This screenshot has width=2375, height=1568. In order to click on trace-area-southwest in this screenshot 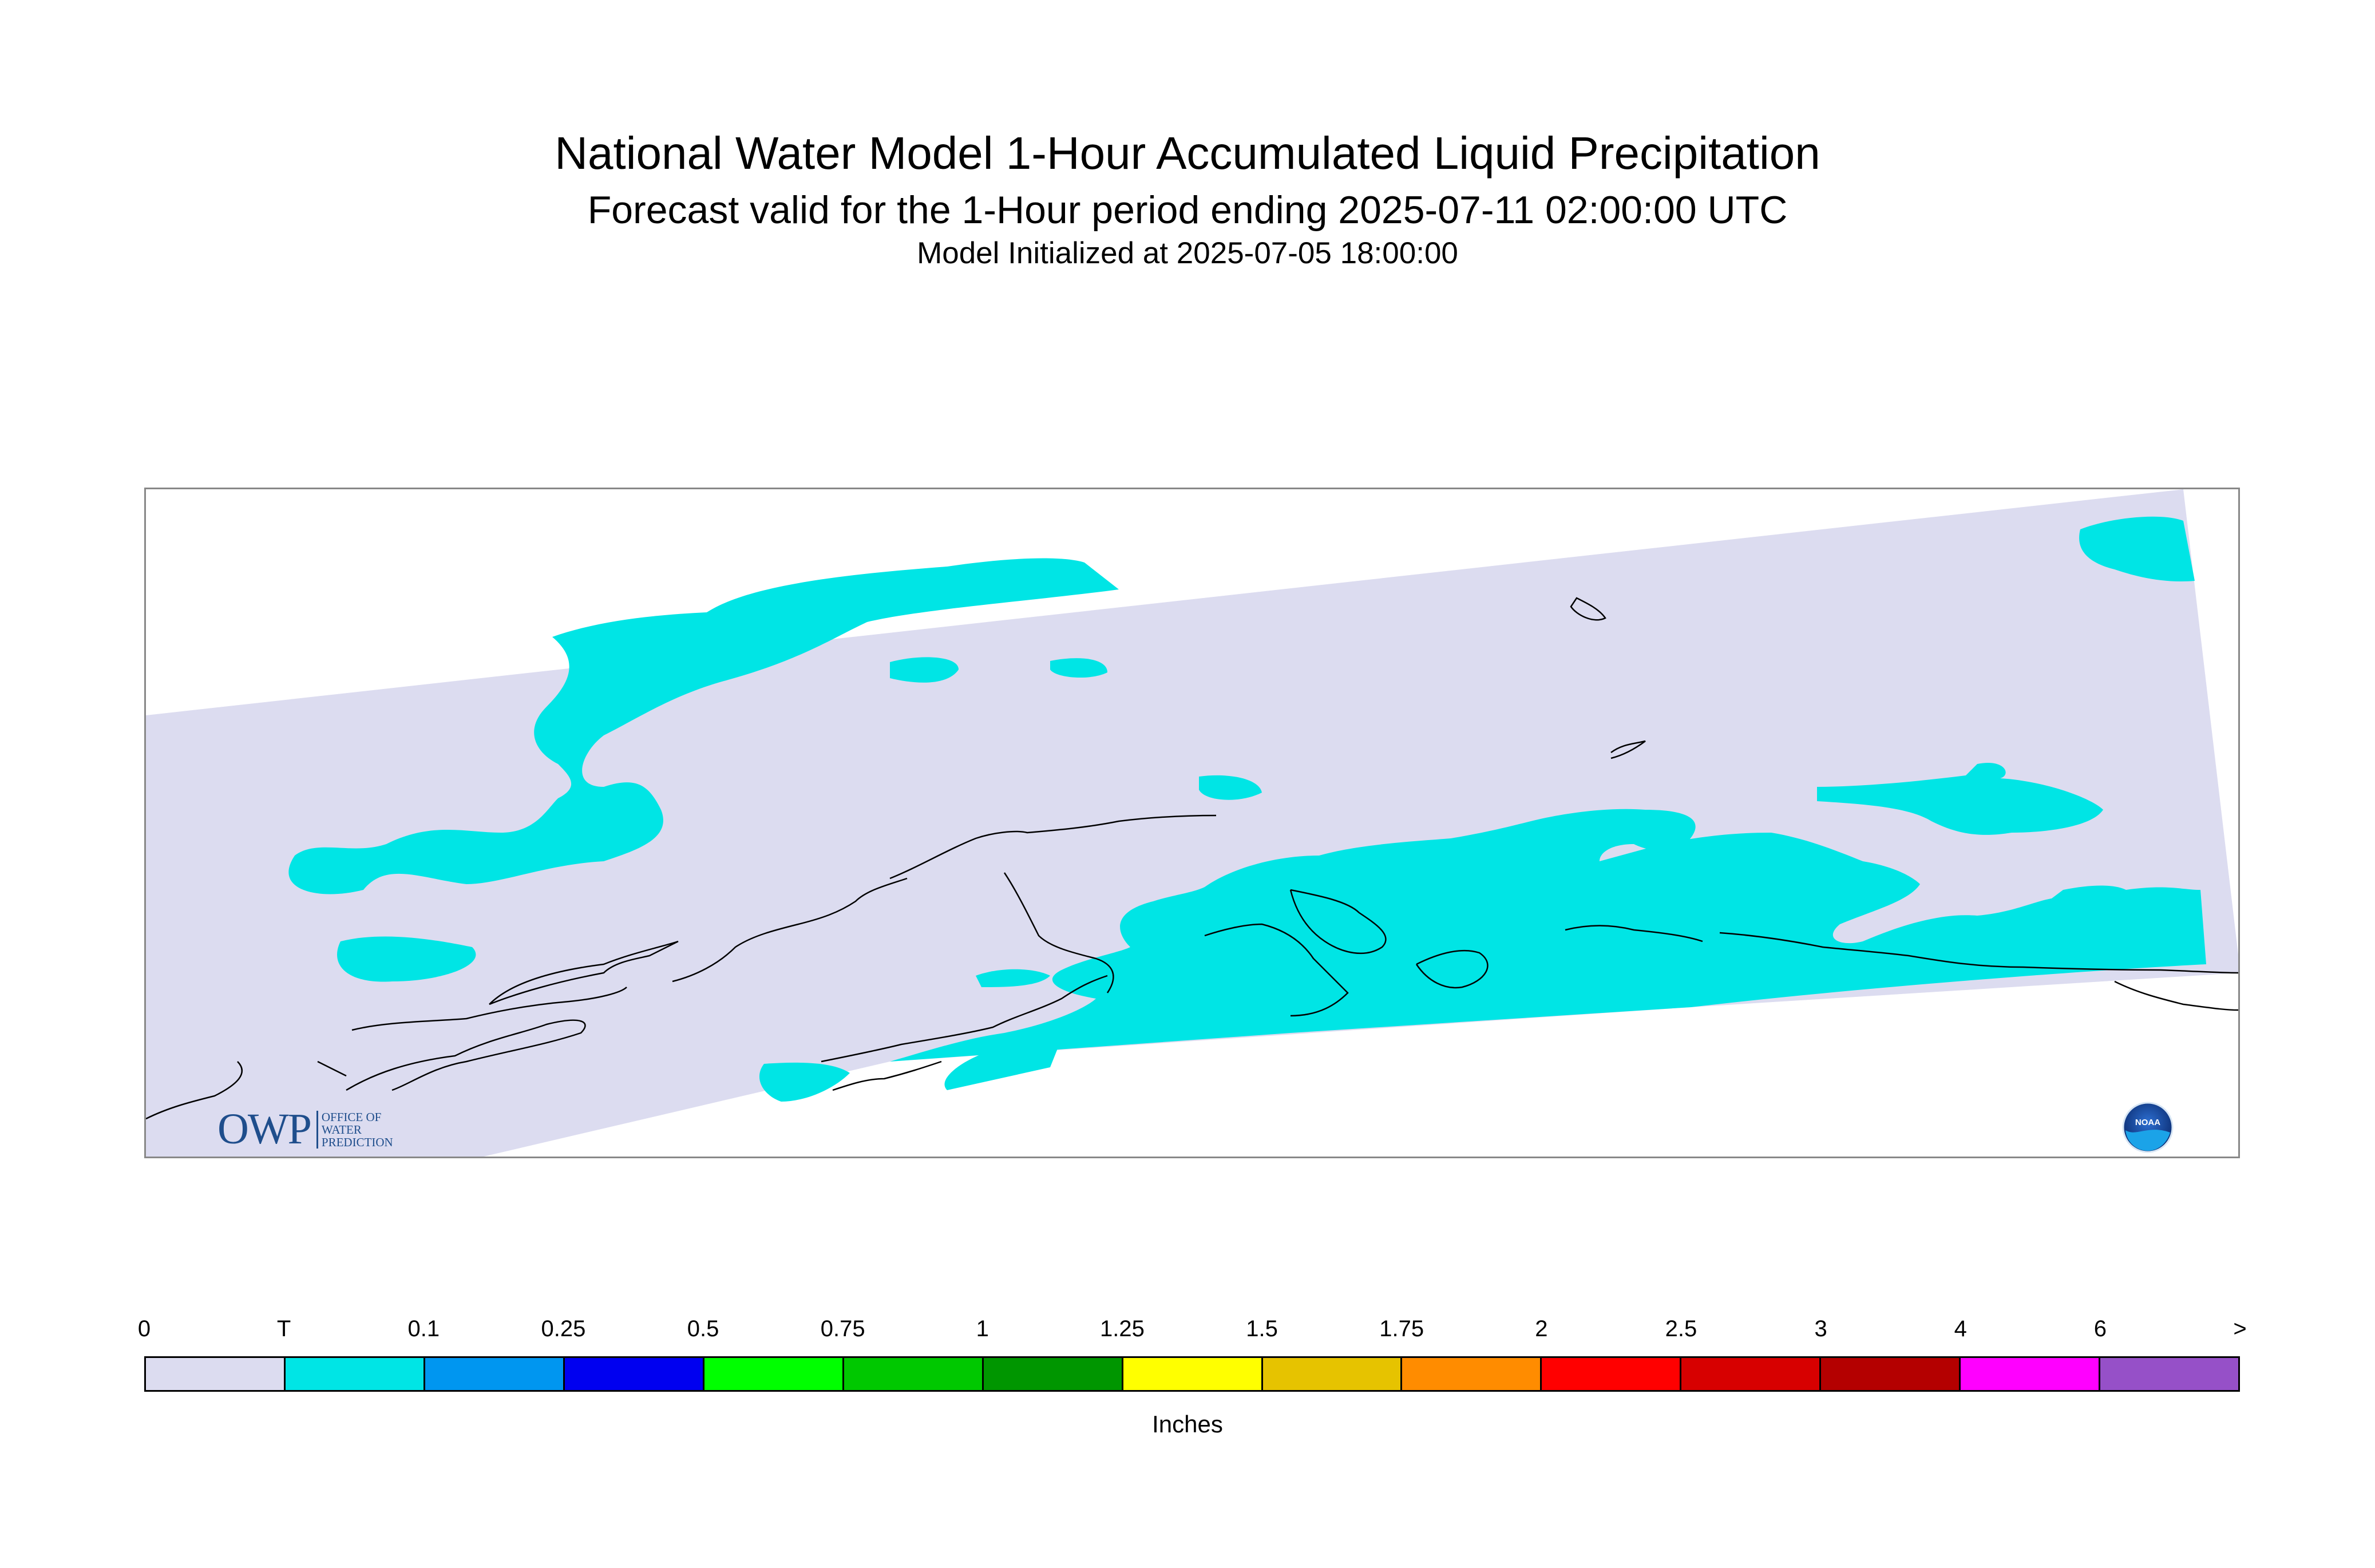, I will do `click(406, 959)`.